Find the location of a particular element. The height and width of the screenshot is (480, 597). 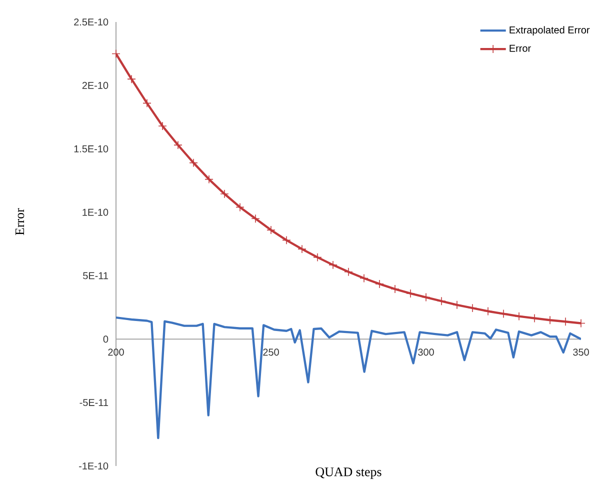

y-tick-label: 1E-10 is located at coordinates (95, 212).